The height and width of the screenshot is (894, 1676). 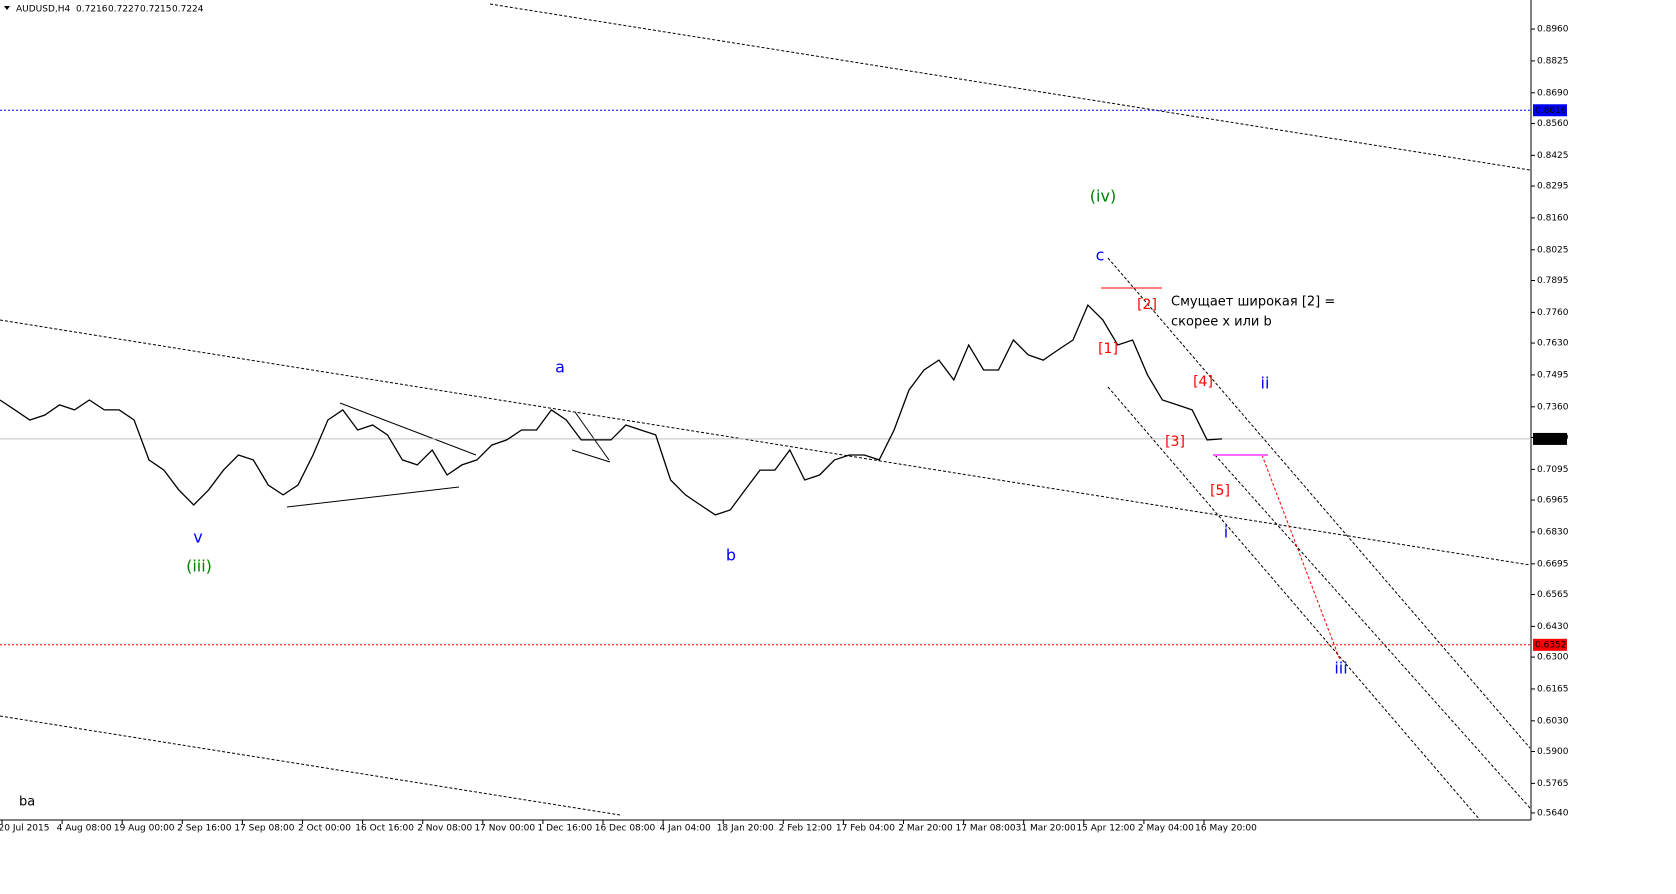 I want to click on y-tick-label: 0.8690, so click(x=1553, y=93).